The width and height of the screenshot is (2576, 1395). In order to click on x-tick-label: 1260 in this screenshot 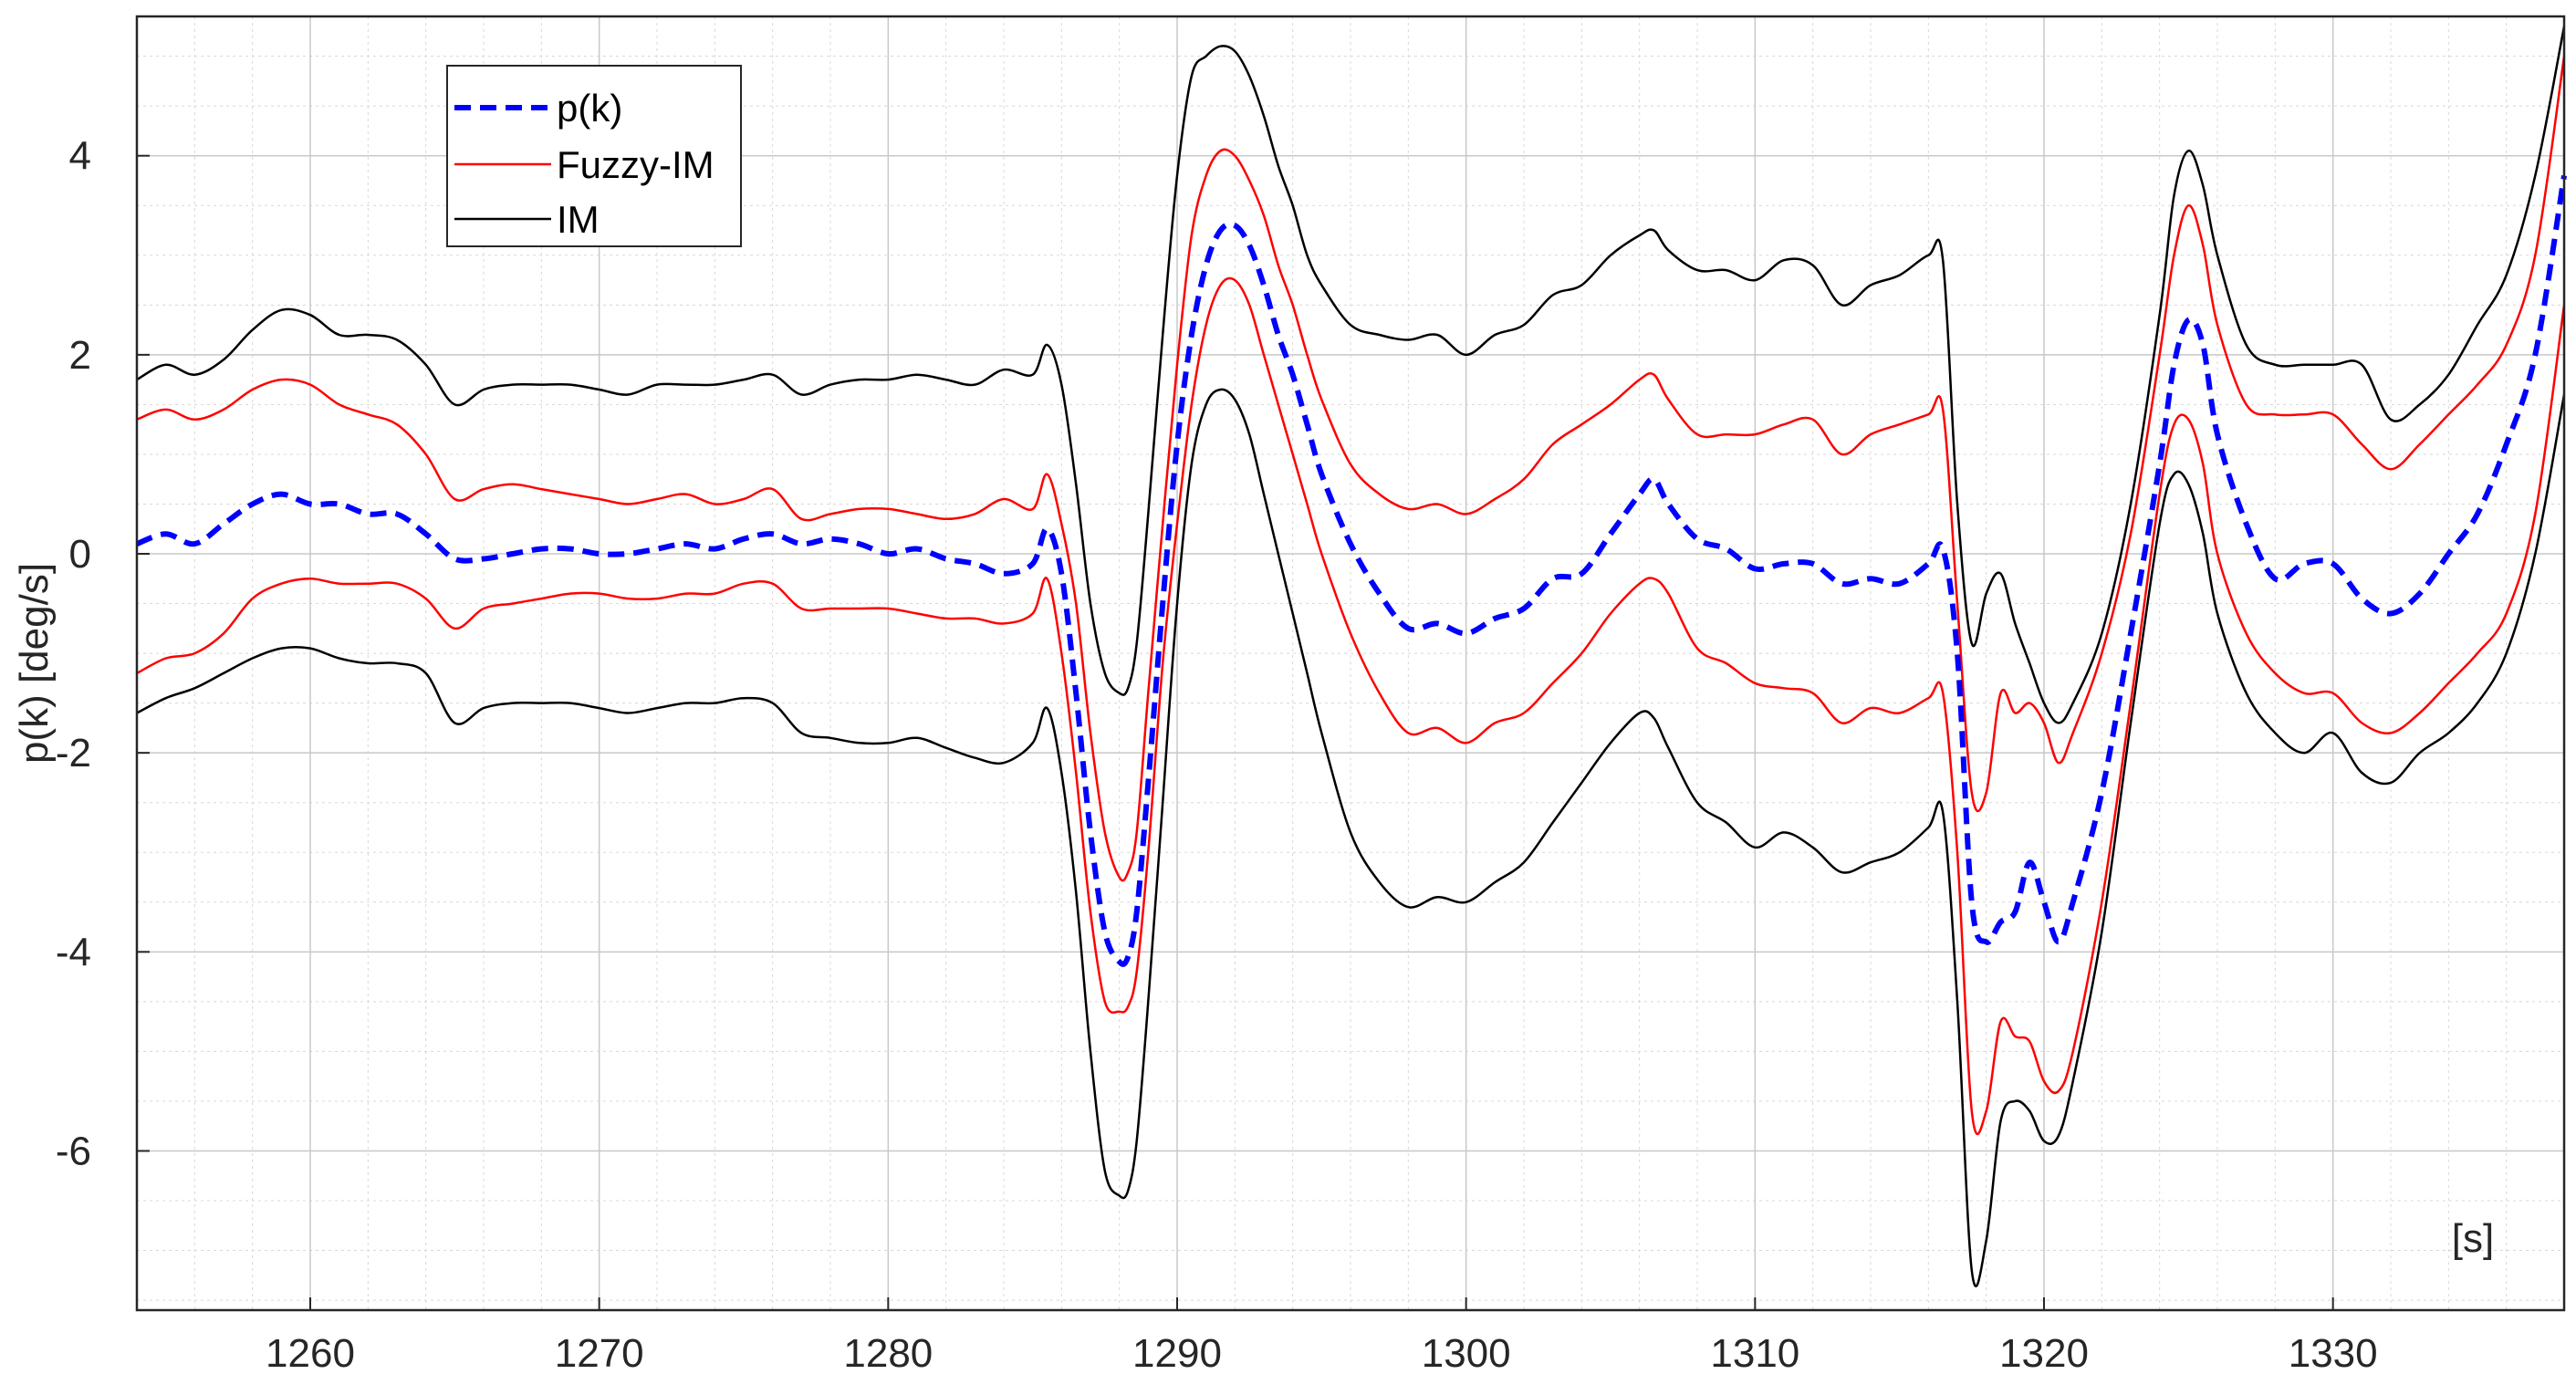, I will do `click(310, 1353)`.